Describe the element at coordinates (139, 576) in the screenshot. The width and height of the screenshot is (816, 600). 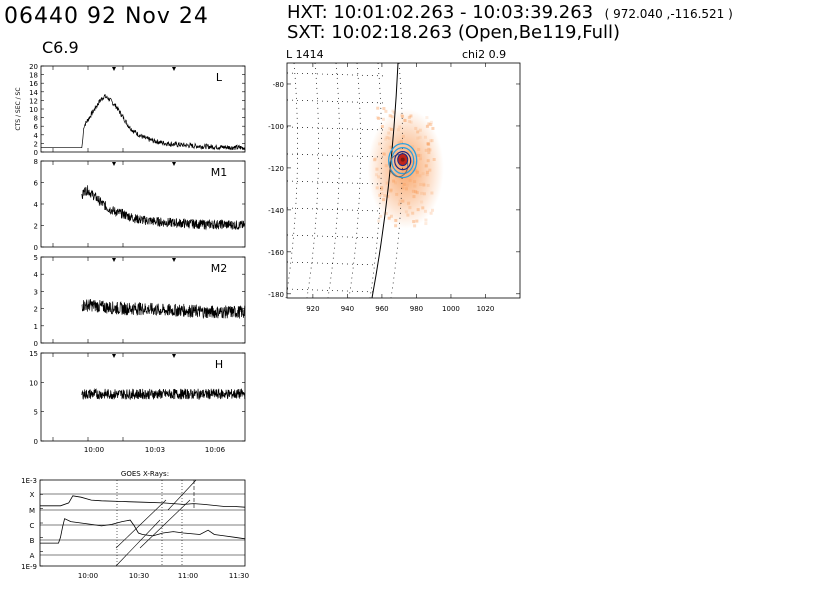
I see `goes-x-tick-label: 10:30` at that location.